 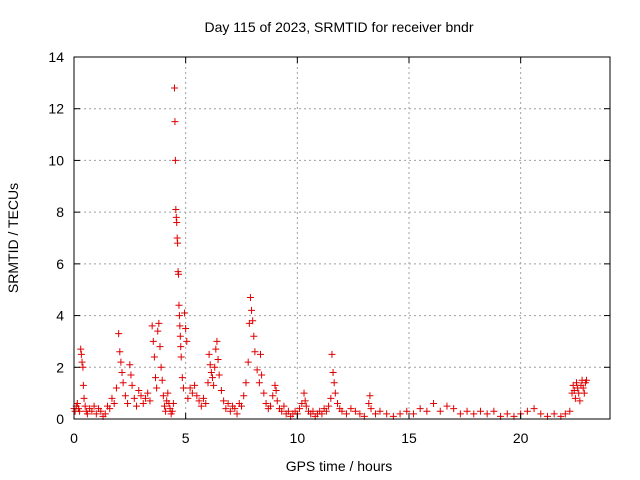 What do you see at coordinates (60, 316) in the screenshot?
I see `y-tick-label: 4` at bounding box center [60, 316].